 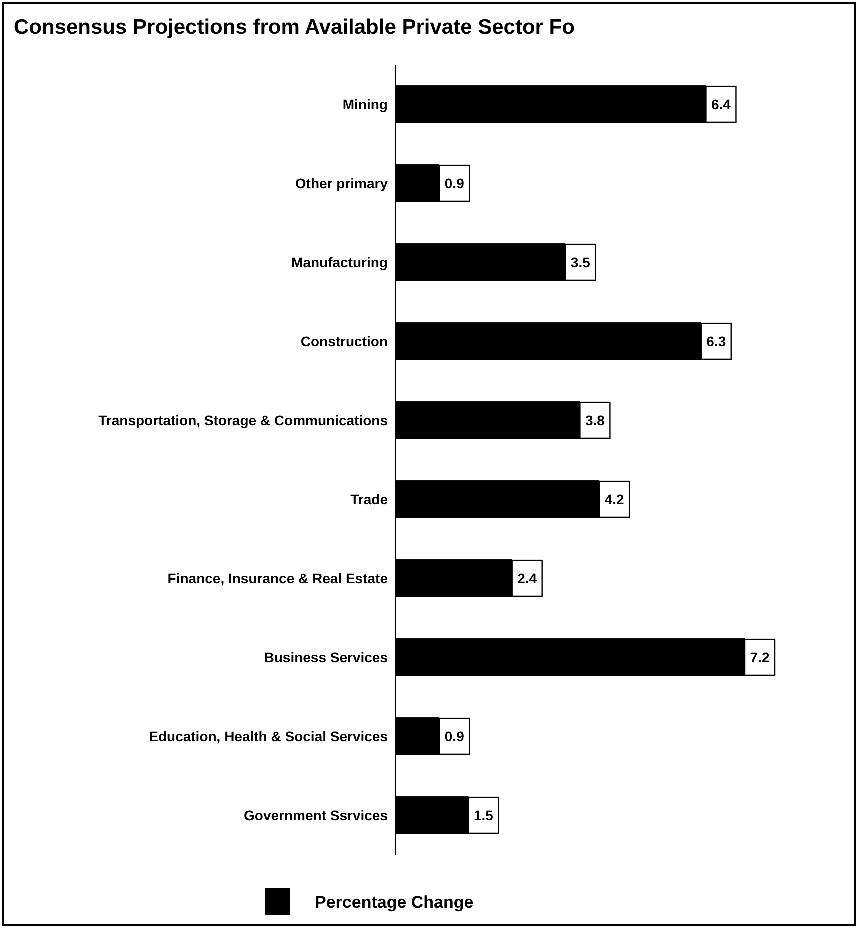 What do you see at coordinates (341, 183) in the screenshot?
I see `y-tick-label: Other primary` at bounding box center [341, 183].